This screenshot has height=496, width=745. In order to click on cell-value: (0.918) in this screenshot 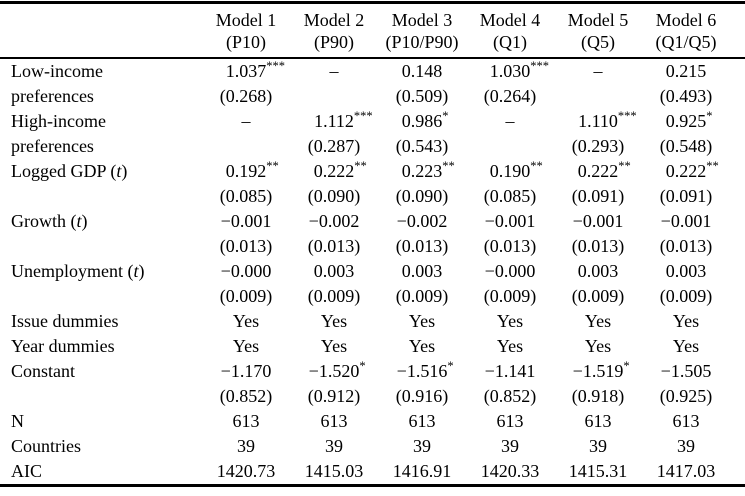, I will do `click(598, 396)`.